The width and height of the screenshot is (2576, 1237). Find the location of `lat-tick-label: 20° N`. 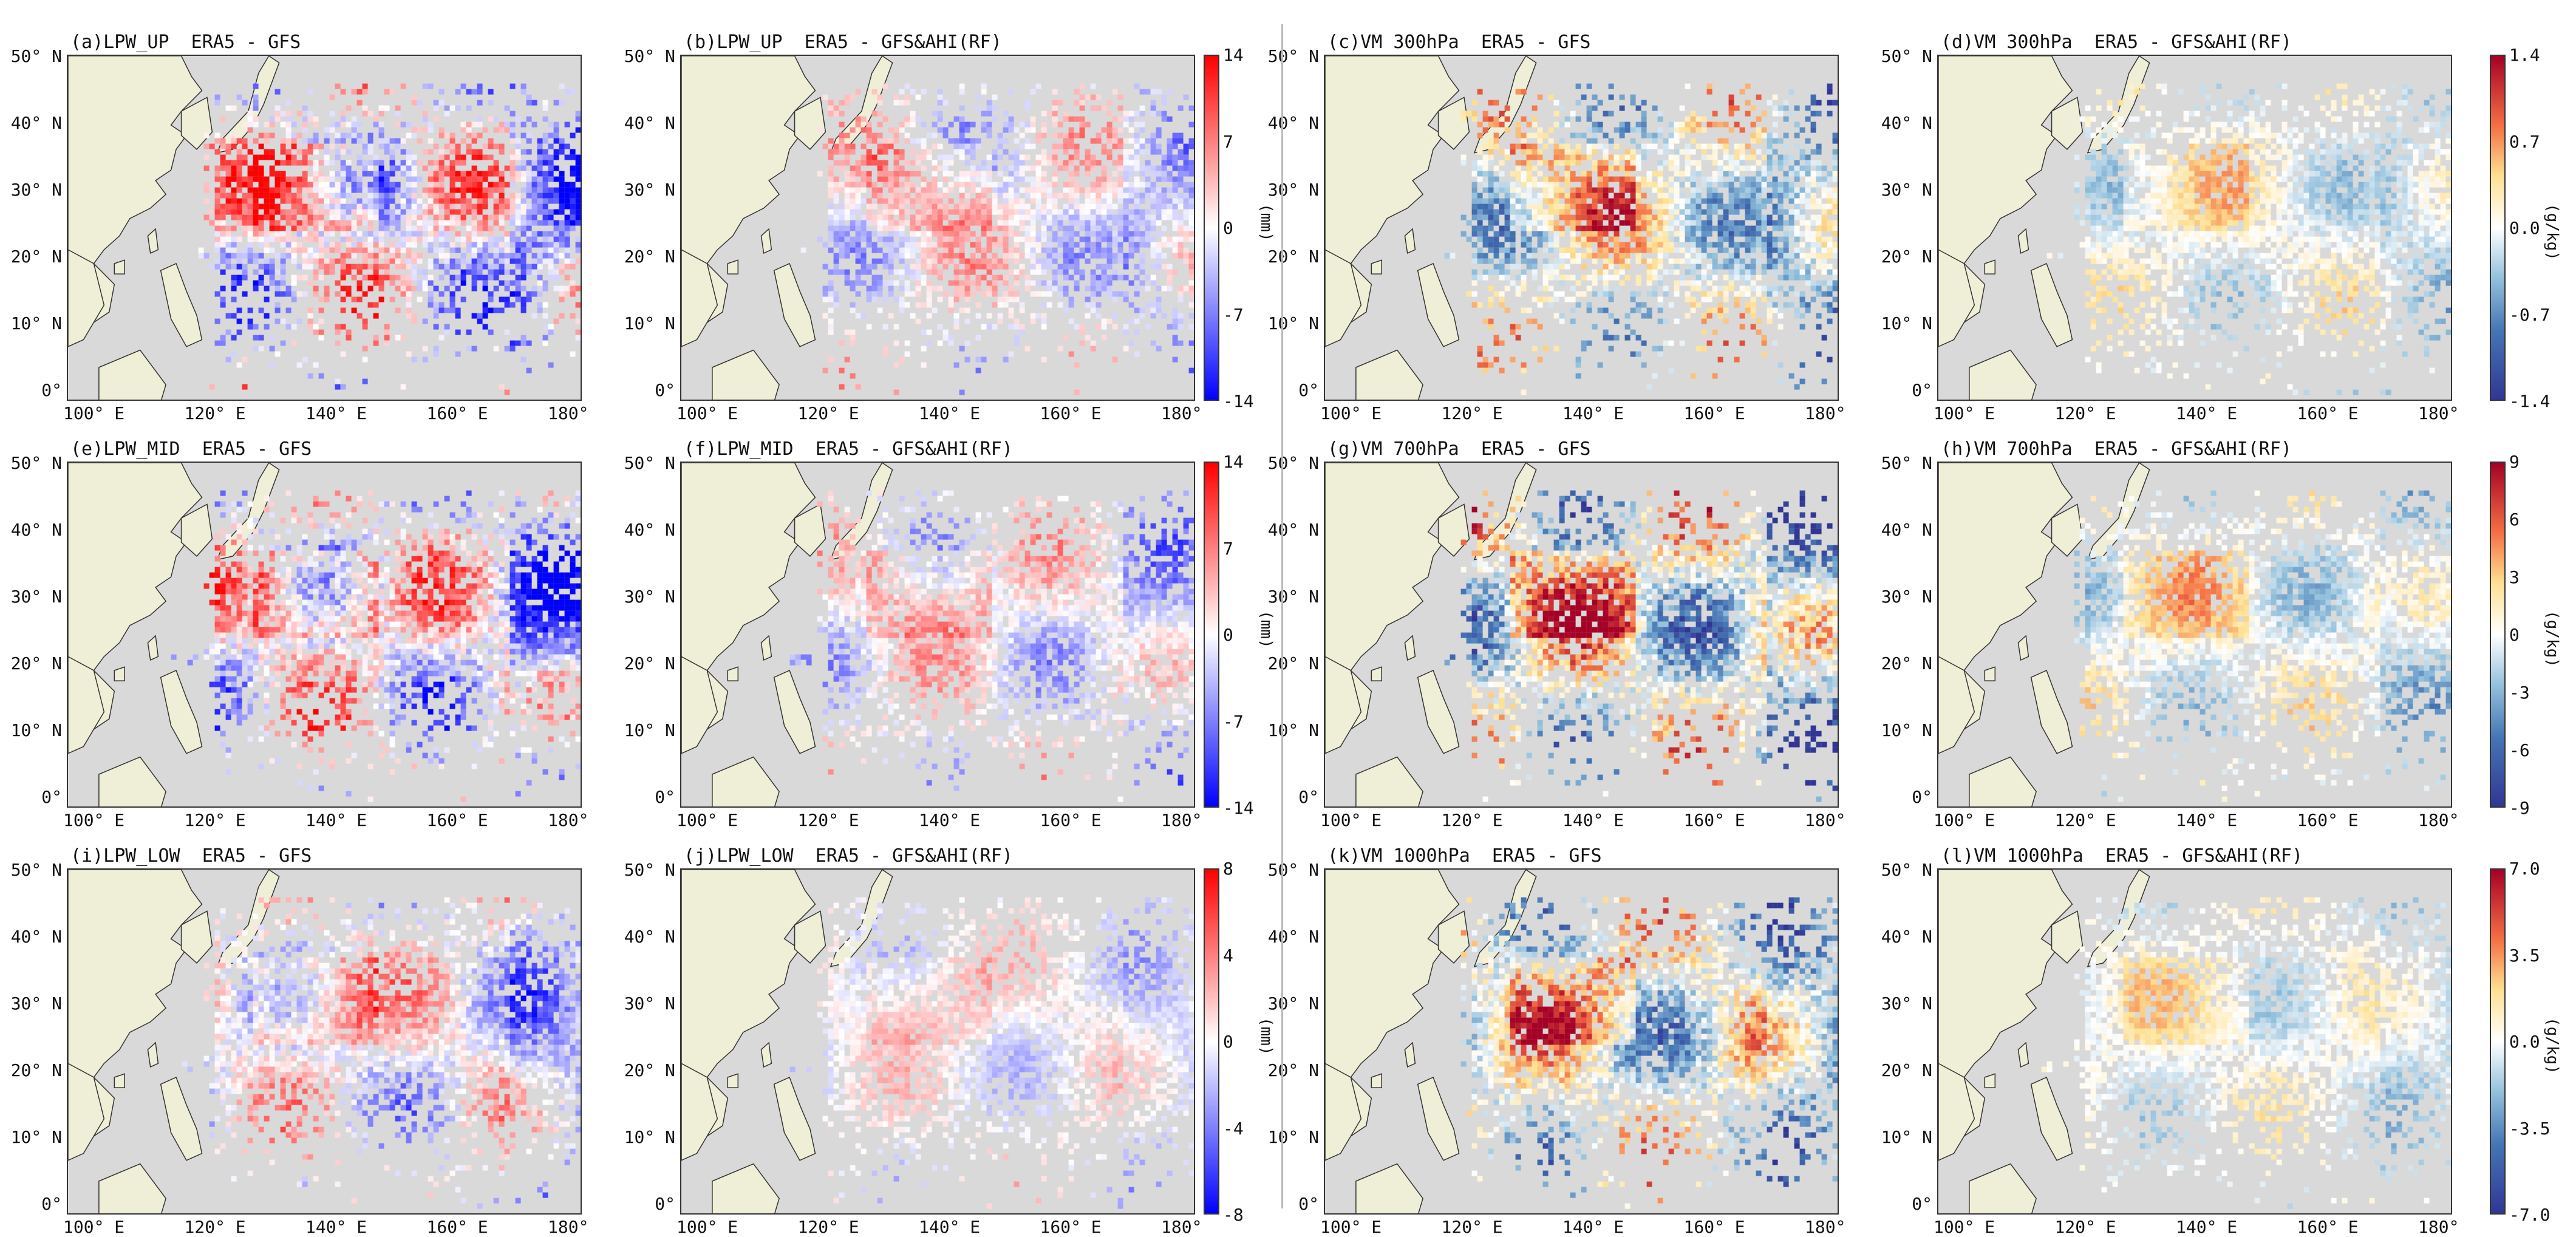

lat-tick-label: 20° N is located at coordinates (31, 257).